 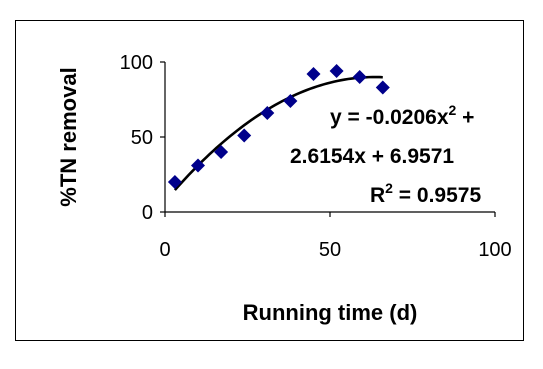 I want to click on y-axis-ticks: 0 50 100, so click(x=142, y=138).